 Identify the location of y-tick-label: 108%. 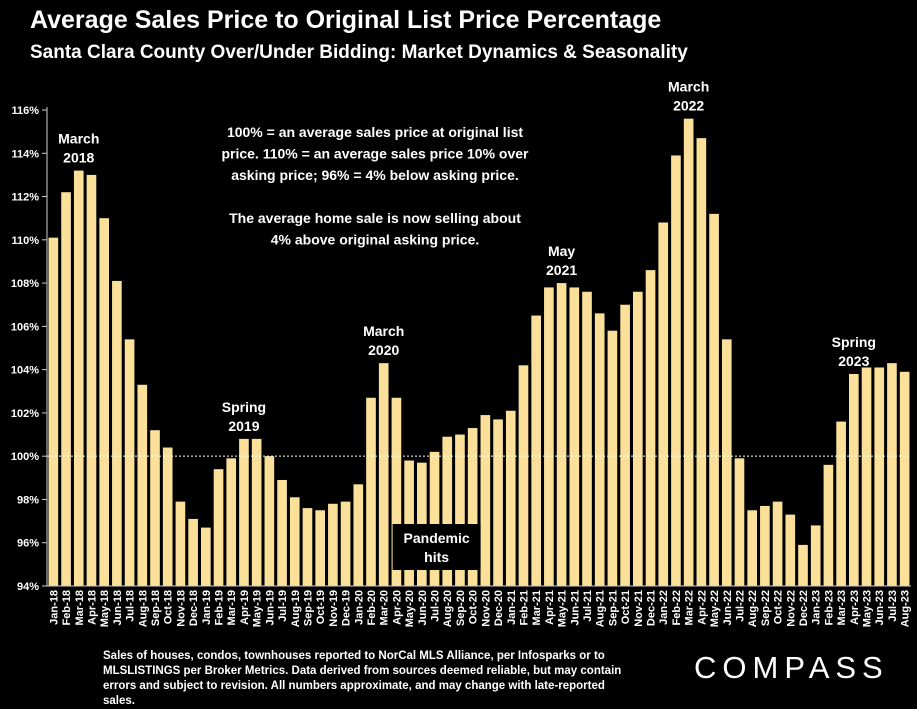
(25, 284).